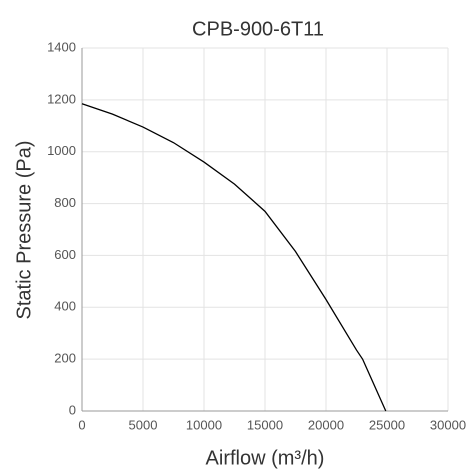  I want to click on chart-title: CPB-900-6T11, so click(258, 29).